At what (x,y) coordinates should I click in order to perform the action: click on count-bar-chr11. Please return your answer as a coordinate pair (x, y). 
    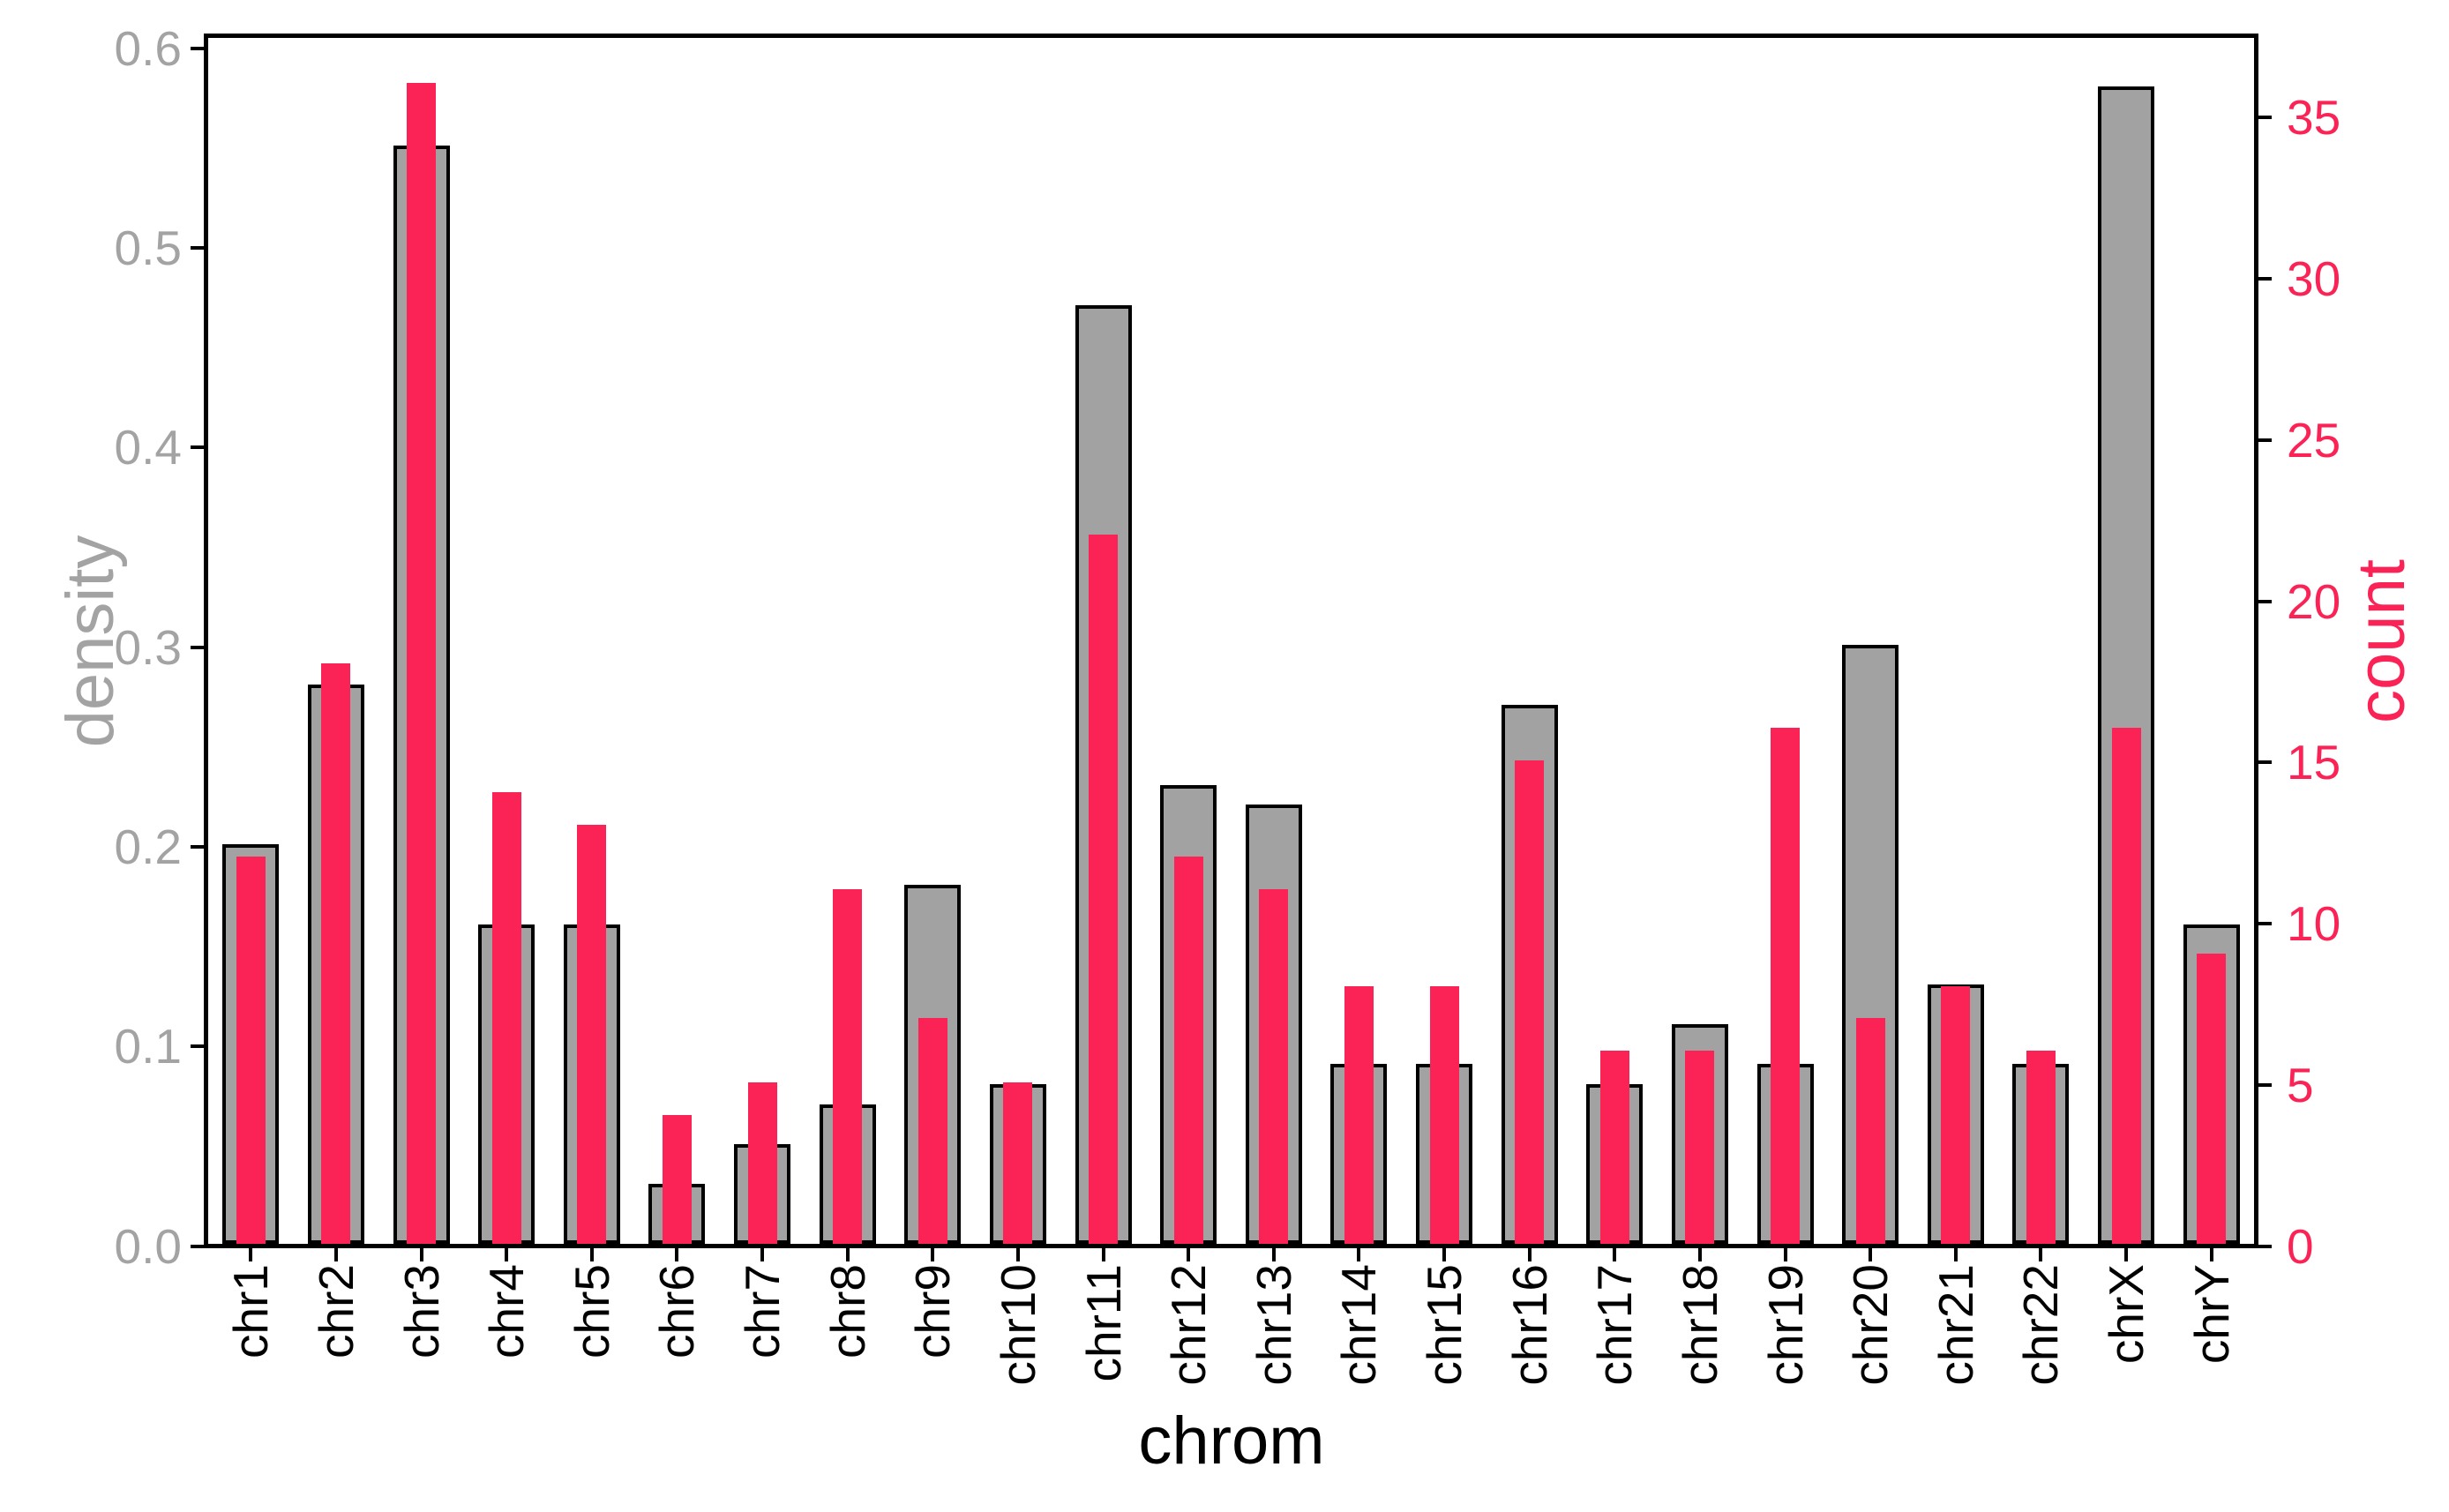
    Looking at the image, I should click on (1104, 889).